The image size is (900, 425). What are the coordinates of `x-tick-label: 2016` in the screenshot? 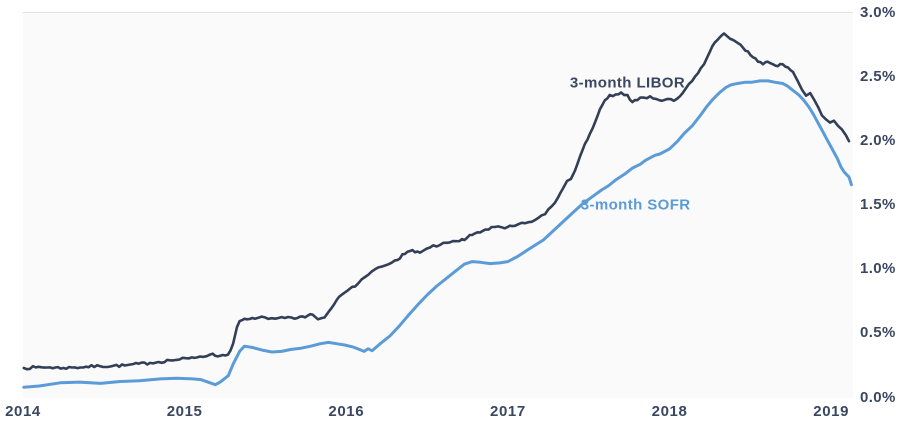 It's located at (346, 411).